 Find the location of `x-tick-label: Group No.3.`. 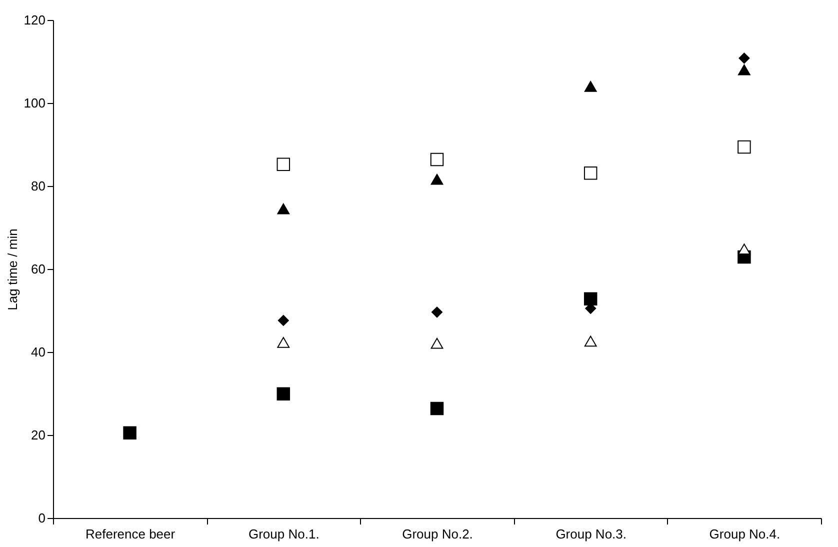

x-tick-label: Group No.3. is located at coordinates (591, 534).